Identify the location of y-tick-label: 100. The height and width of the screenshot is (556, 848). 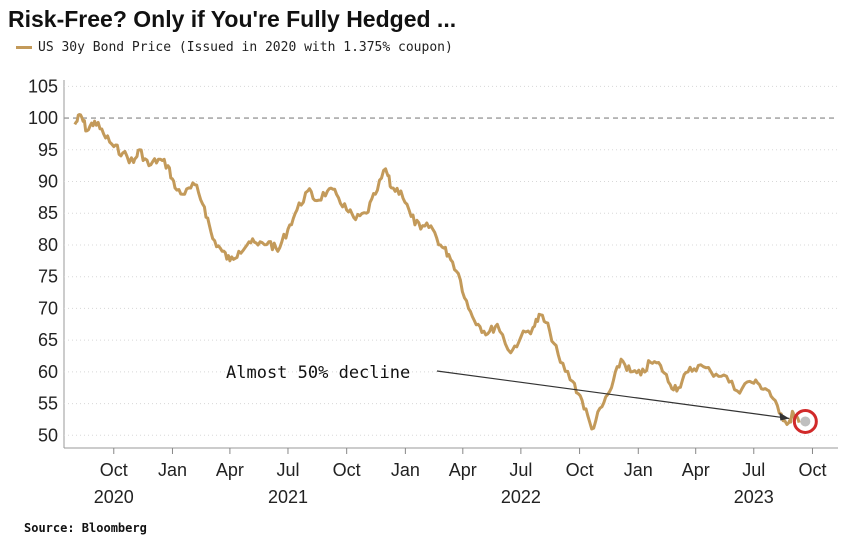
(43, 118).